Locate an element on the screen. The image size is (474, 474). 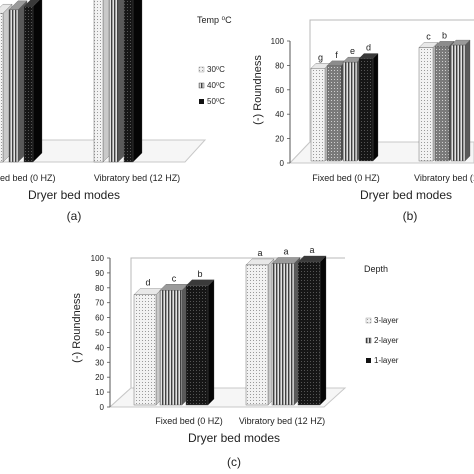
panel-c-significance-letter: d is located at coordinates (147, 283).